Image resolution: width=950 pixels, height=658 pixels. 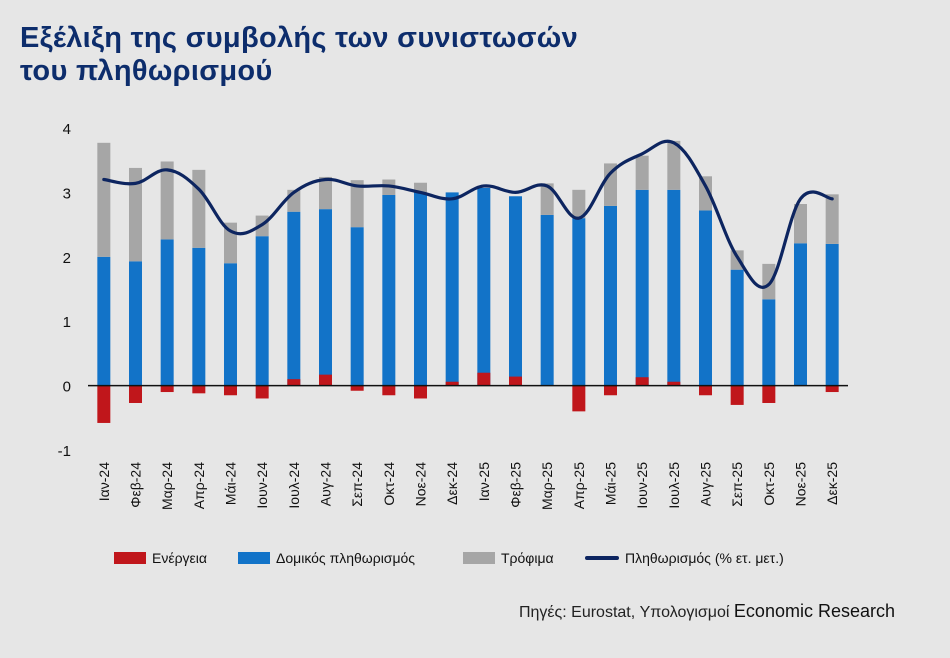 What do you see at coordinates (326, 484) in the screenshot?
I see `x-tick-label: Αυγ-24` at bounding box center [326, 484].